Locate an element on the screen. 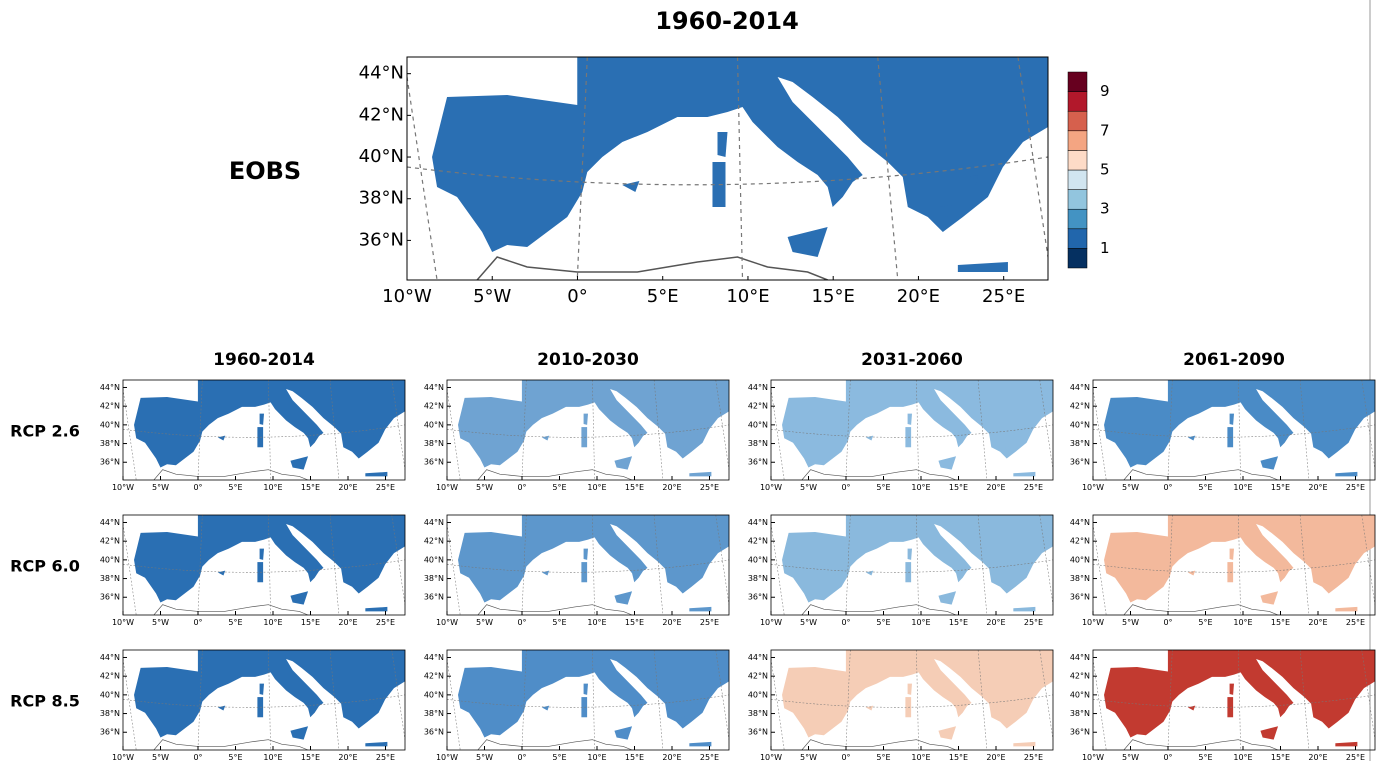 The height and width of the screenshot is (765, 1378). row-label: RCP 6.0 is located at coordinates (45, 566).